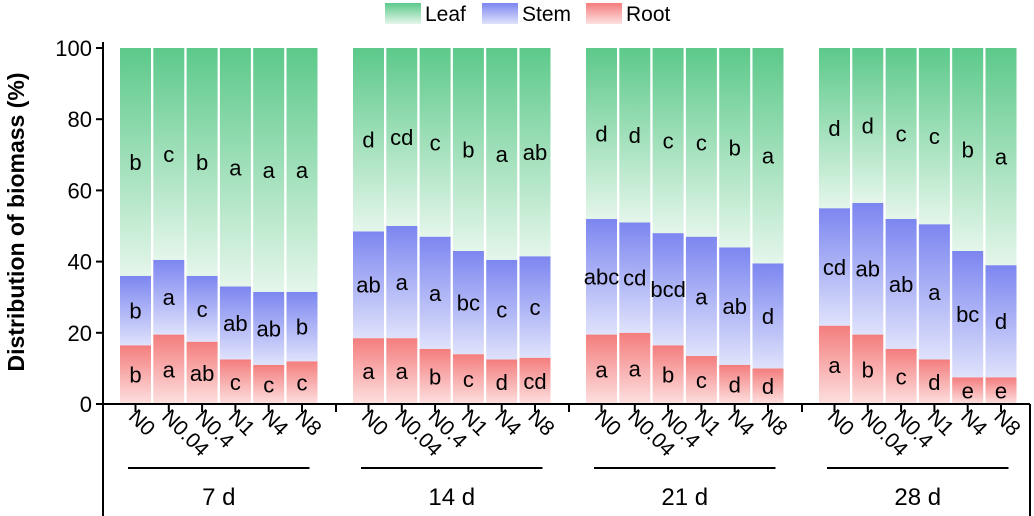 This screenshot has width=1034, height=516. What do you see at coordinates (80, 119) in the screenshot?
I see `y-tick-label: 80` at bounding box center [80, 119].